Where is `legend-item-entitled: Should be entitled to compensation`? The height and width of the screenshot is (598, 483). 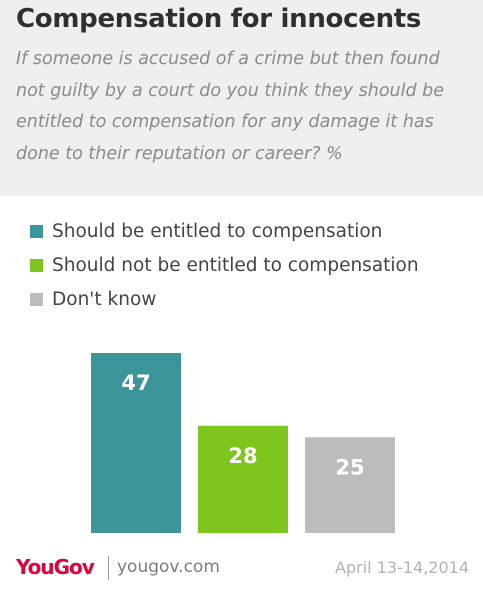 legend-item-entitled: Should be entitled to compensation is located at coordinates (224, 231).